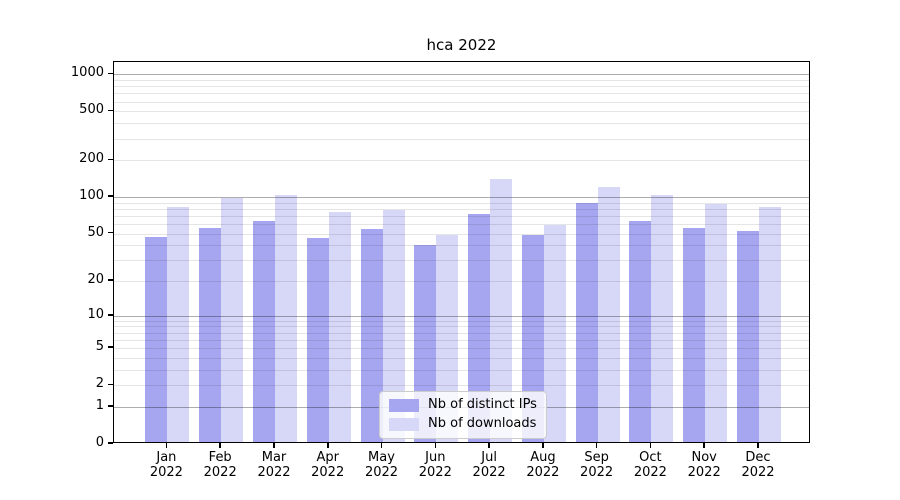  I want to click on x-tick-mark-jun, so click(435, 445).